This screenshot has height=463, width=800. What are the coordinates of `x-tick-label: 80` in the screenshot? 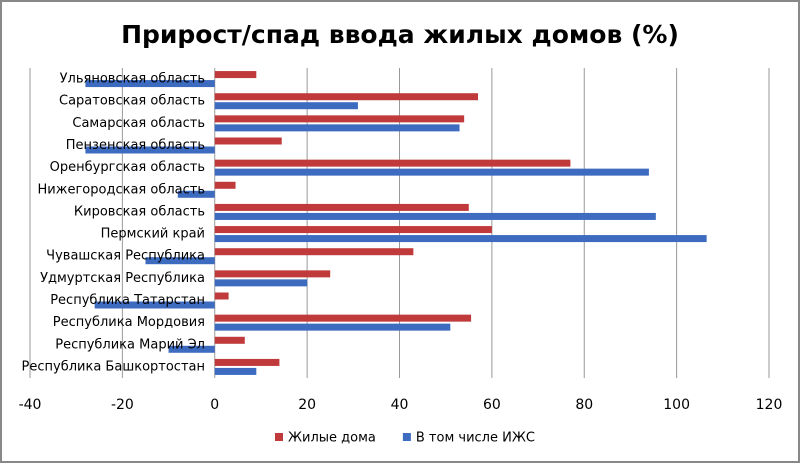 It's located at (584, 405).